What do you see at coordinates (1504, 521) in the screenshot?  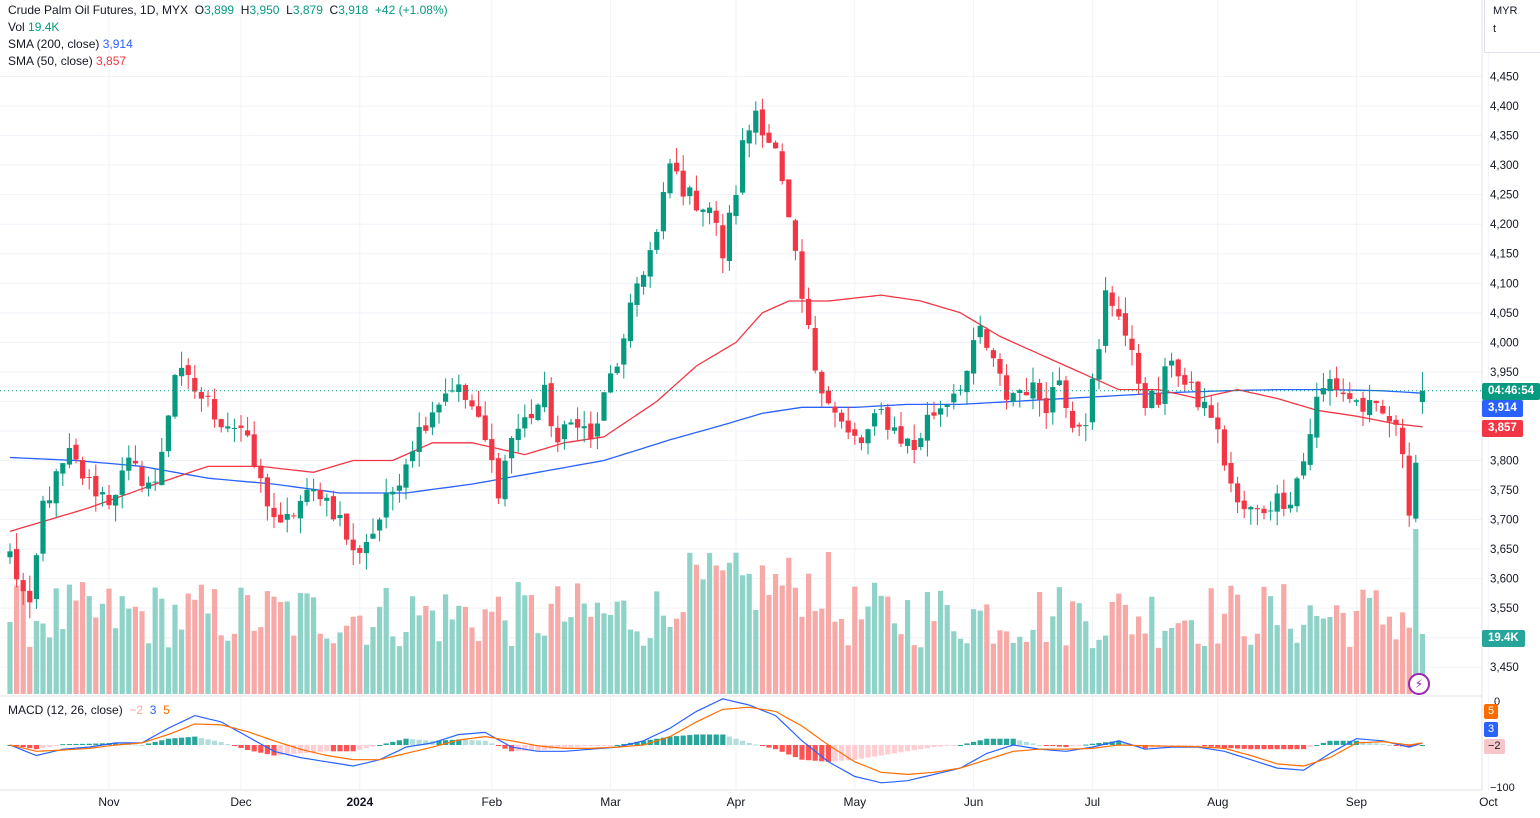 I see `price-tick-label: 3,700` at bounding box center [1504, 521].